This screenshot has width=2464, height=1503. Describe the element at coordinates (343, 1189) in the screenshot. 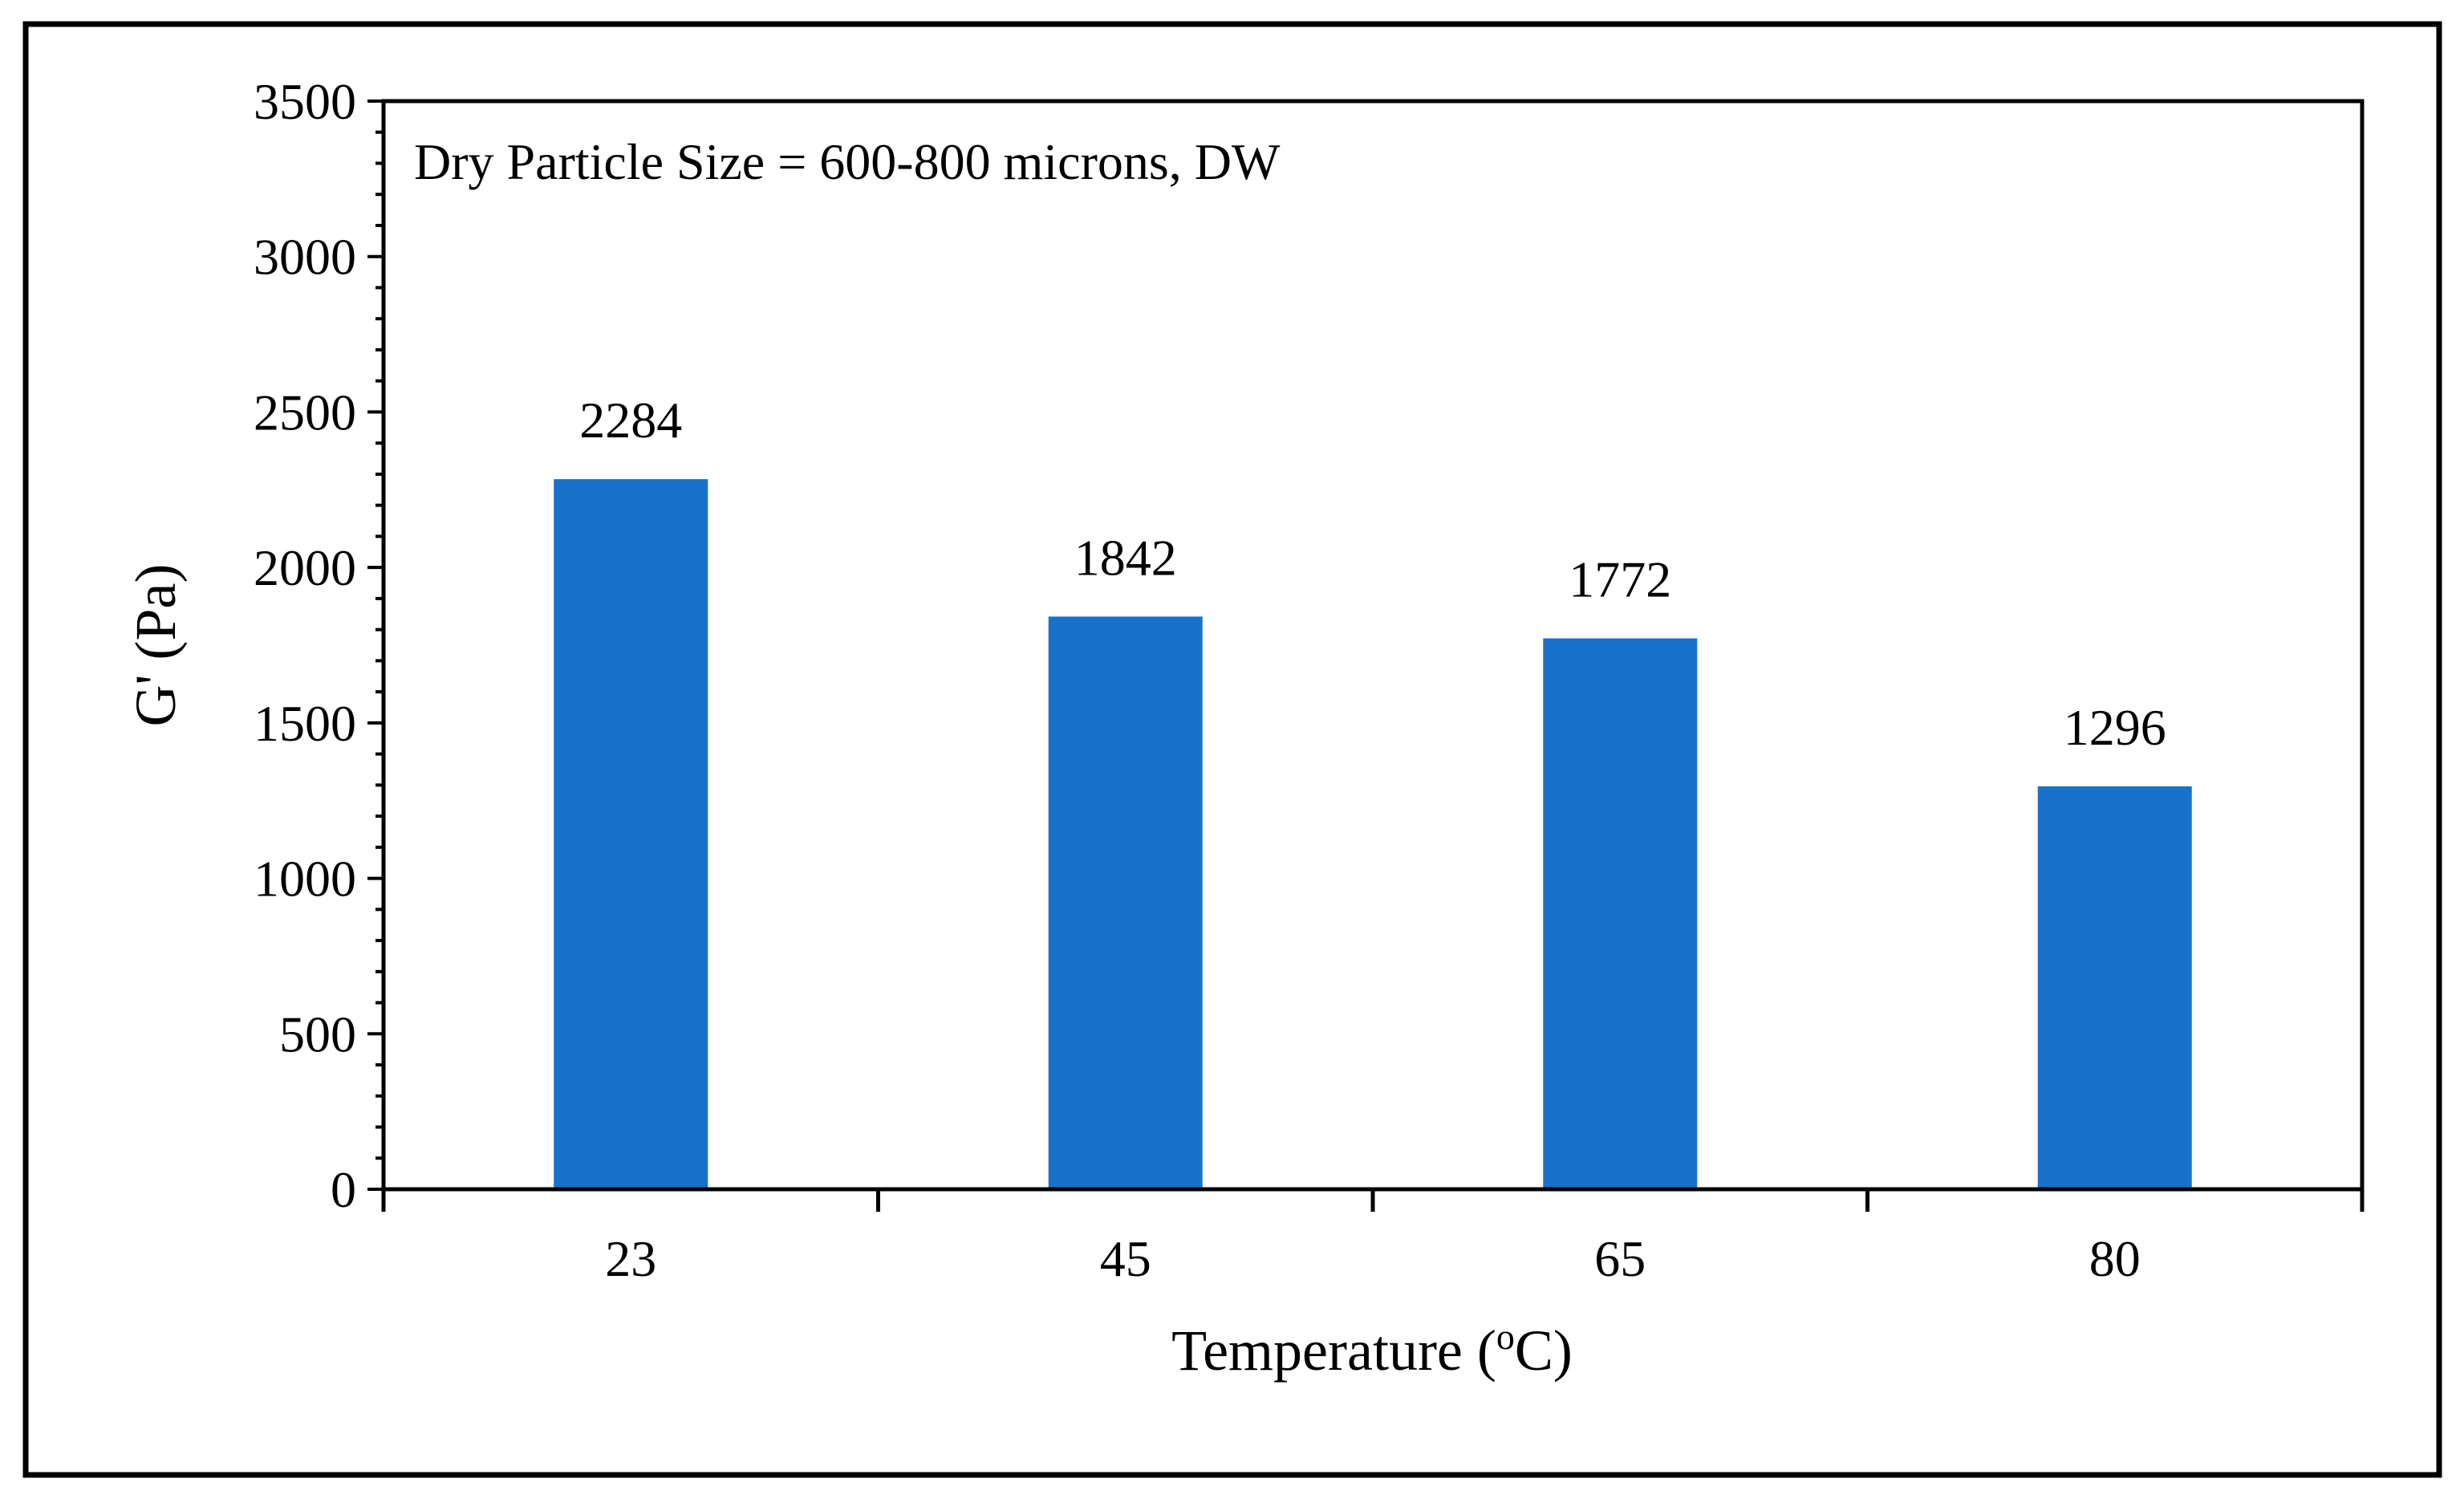

I see `y-tick-label-0: 0` at that location.